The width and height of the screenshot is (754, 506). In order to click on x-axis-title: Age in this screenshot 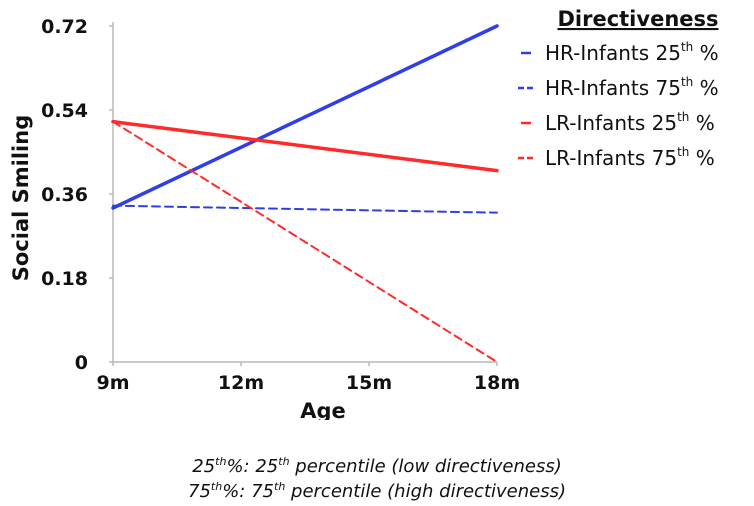, I will do `click(323, 409)`.